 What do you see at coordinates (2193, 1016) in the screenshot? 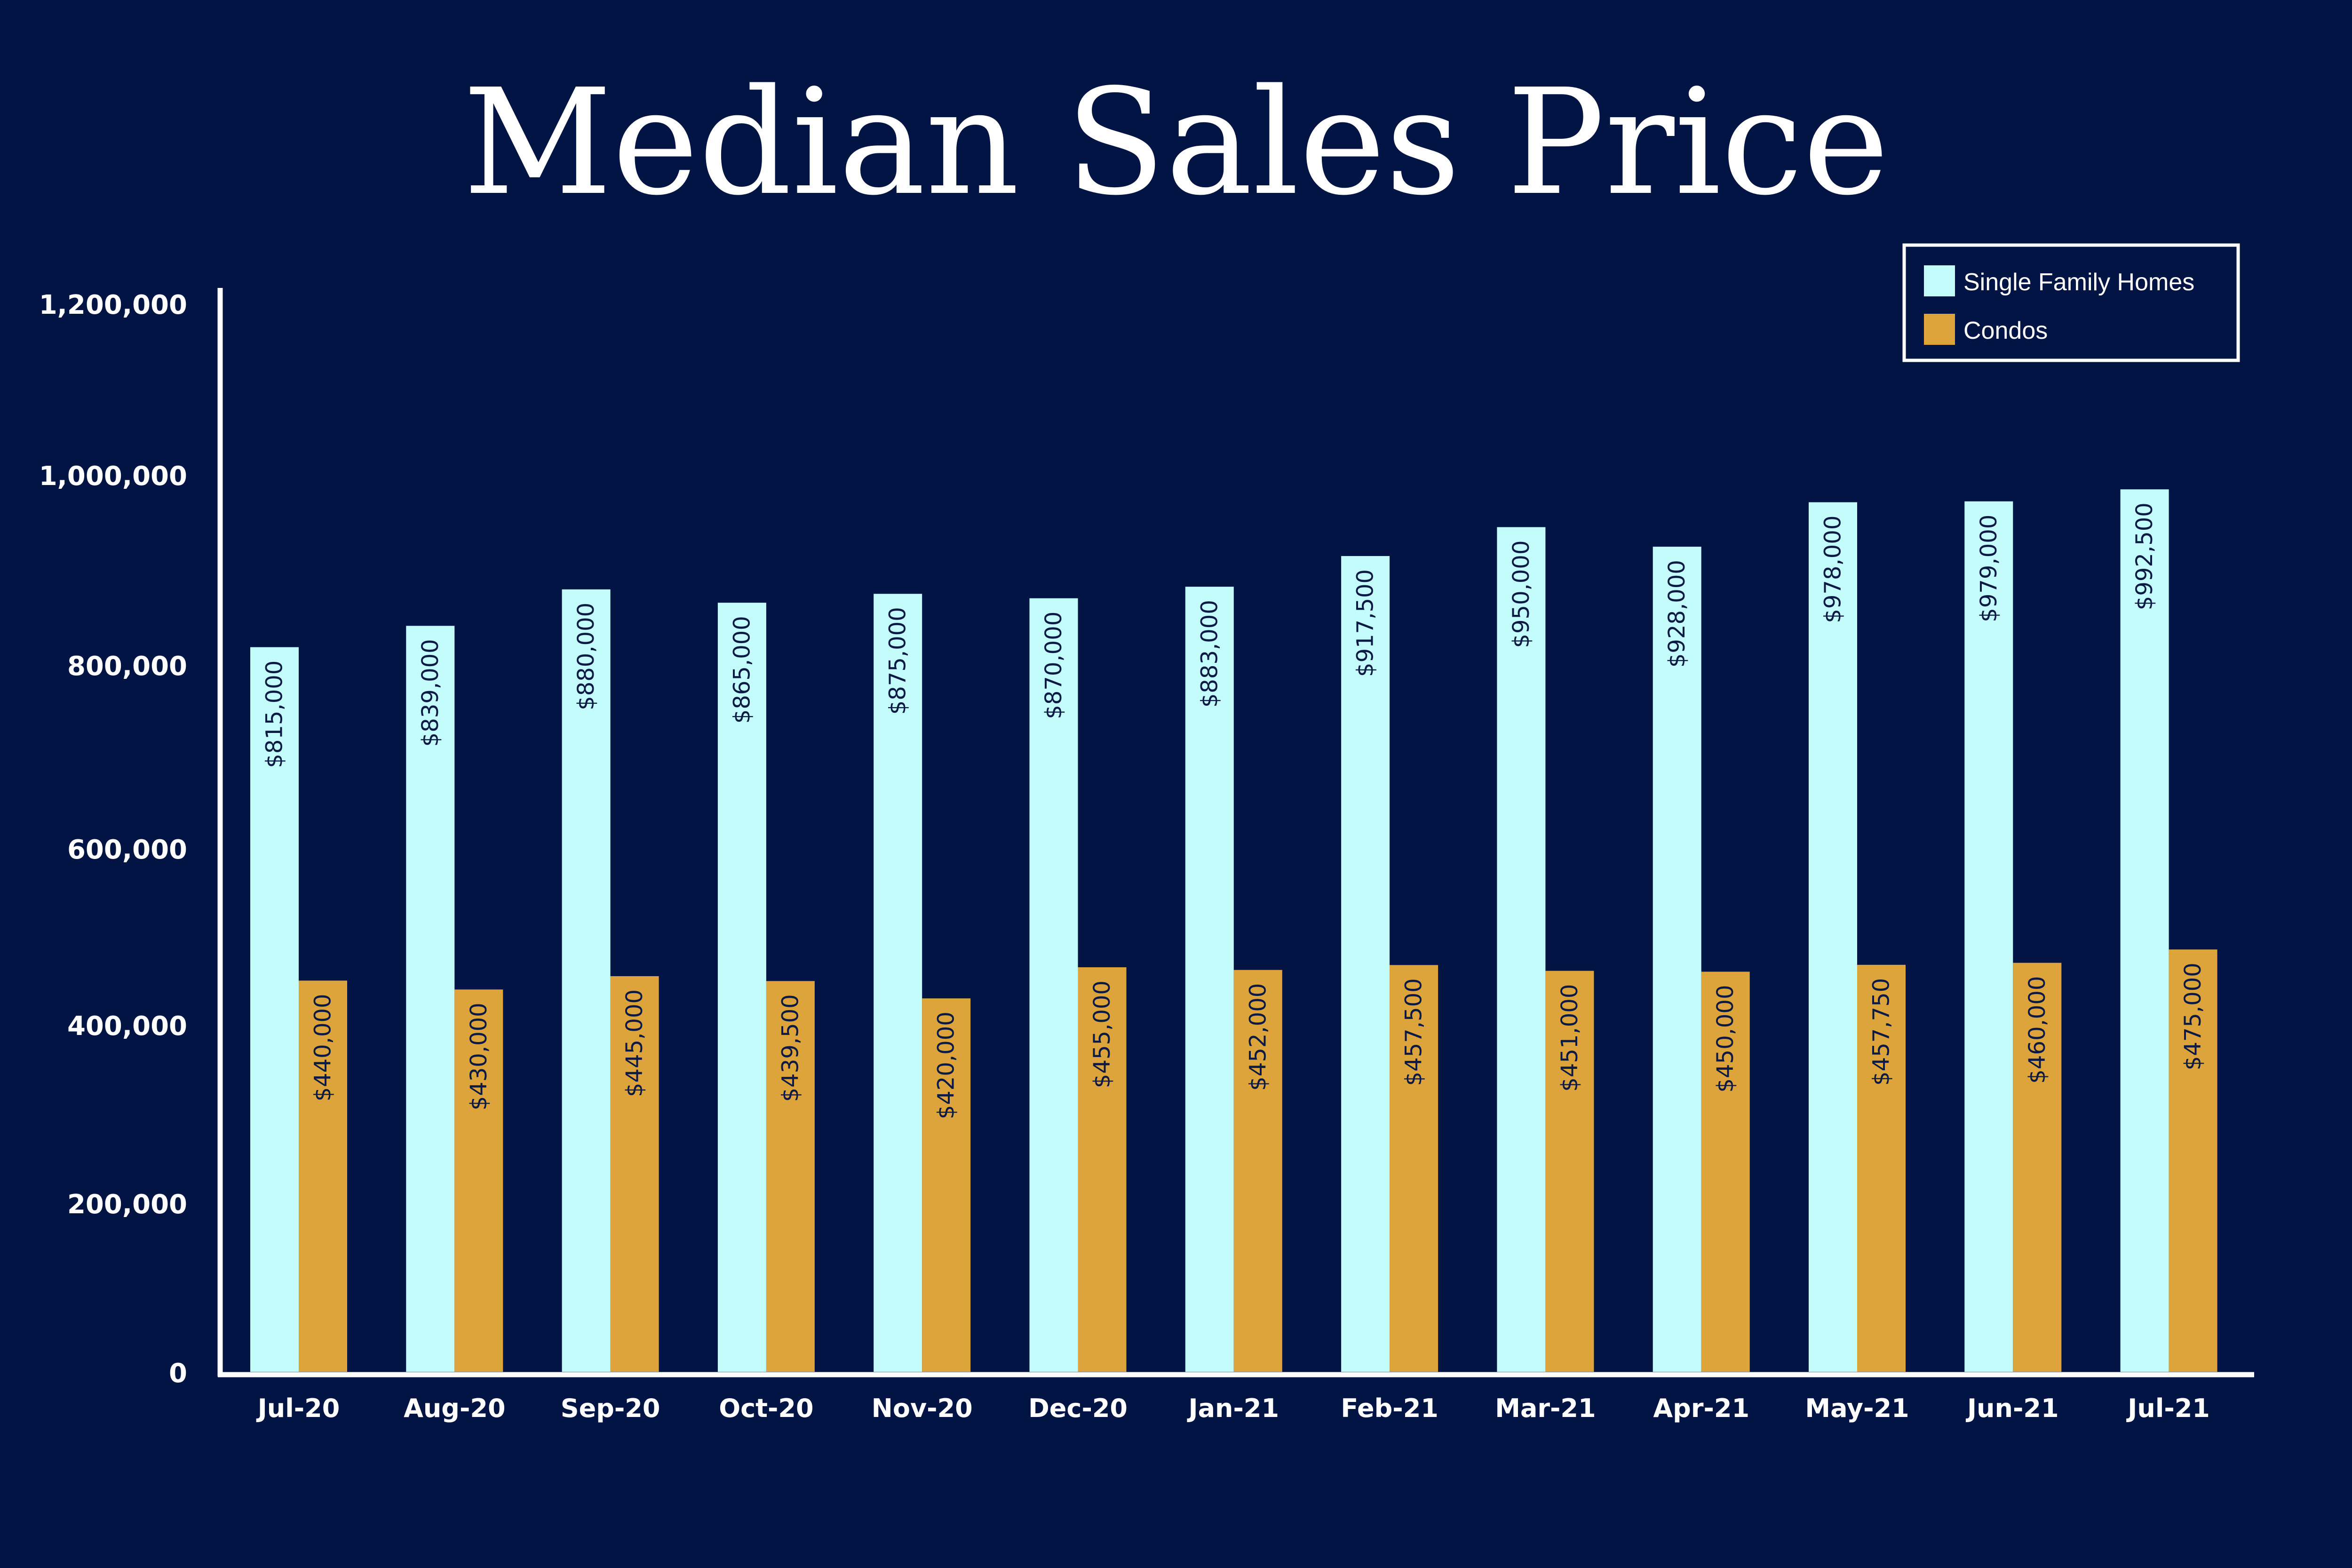
I see `value-label-condos: $475,000` at bounding box center [2193, 1016].